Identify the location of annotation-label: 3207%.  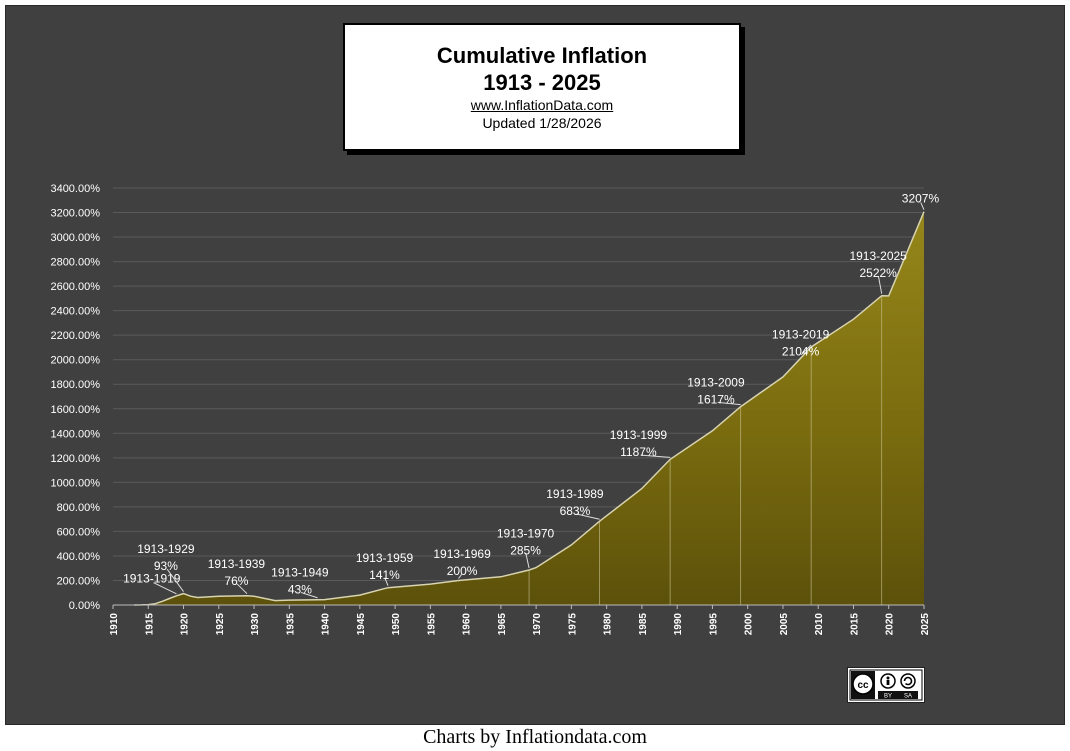
(921, 198).